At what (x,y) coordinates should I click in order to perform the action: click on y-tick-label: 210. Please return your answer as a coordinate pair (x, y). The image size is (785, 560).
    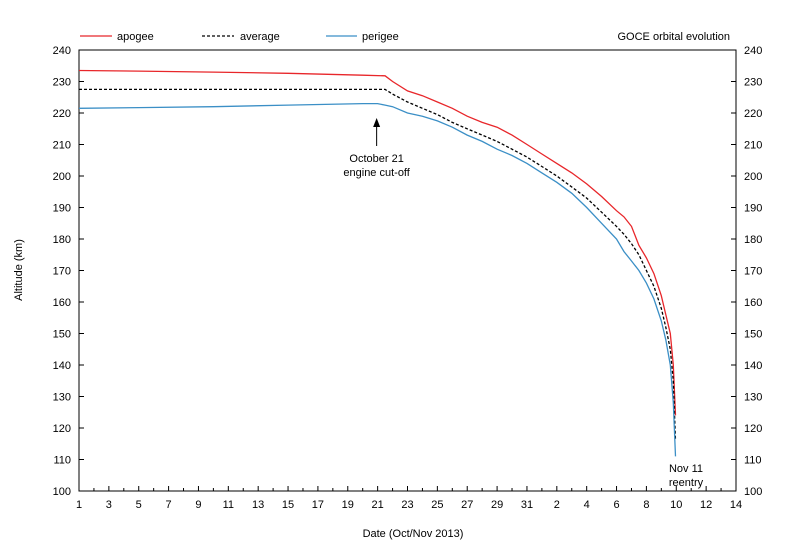
    Looking at the image, I should click on (62, 146).